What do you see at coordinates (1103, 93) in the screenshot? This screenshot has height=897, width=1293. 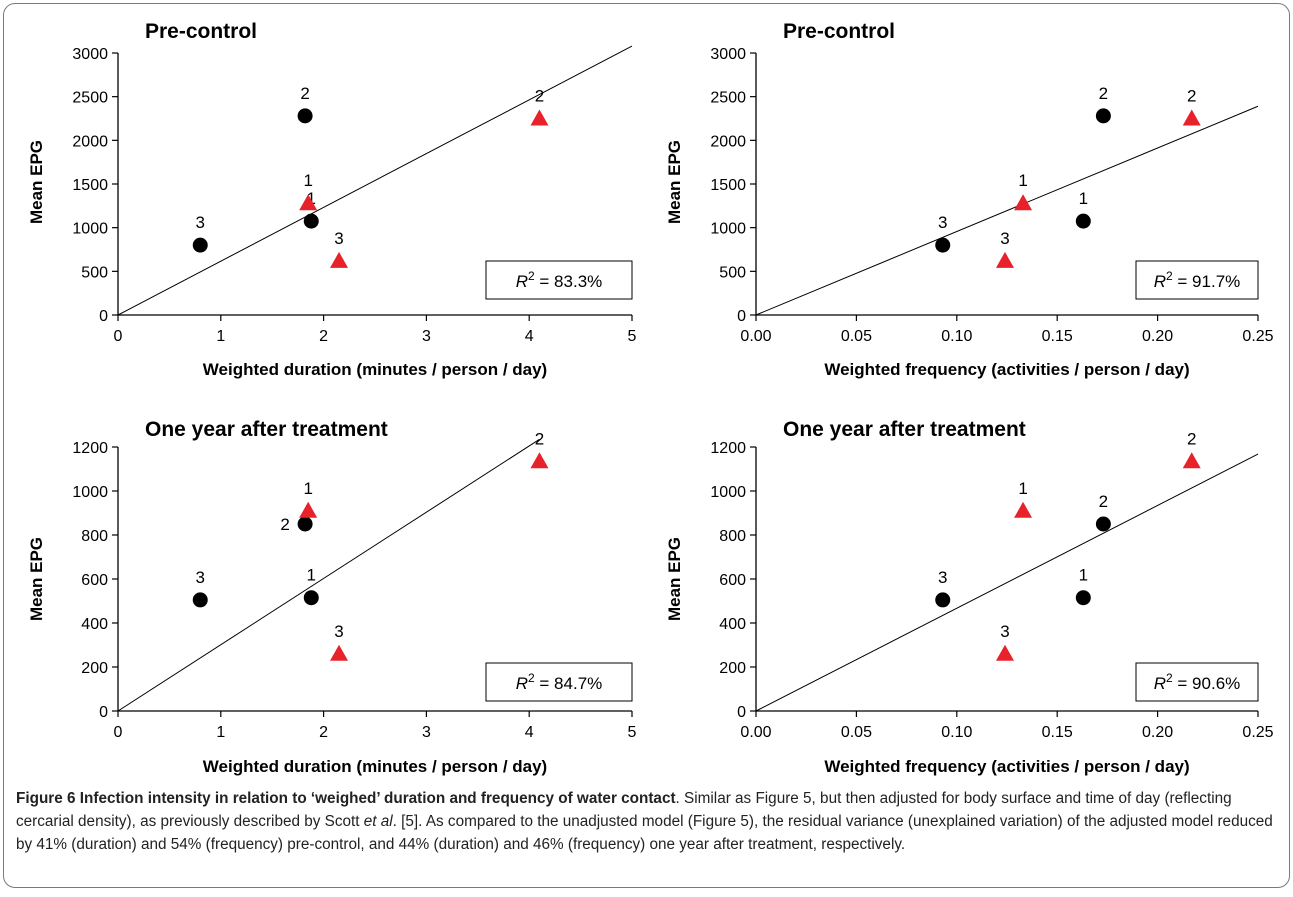 I see `chart-2-point-label: 2` at bounding box center [1103, 93].